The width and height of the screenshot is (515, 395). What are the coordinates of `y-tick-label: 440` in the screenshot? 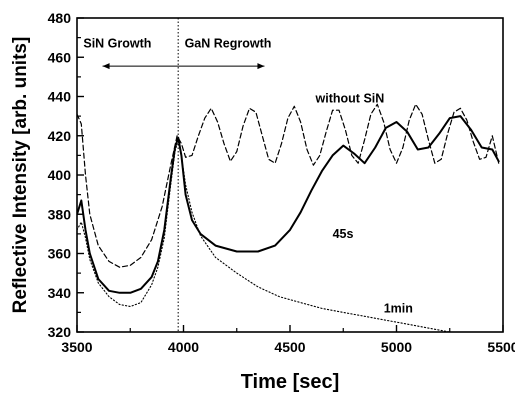 It's located at (60, 97).